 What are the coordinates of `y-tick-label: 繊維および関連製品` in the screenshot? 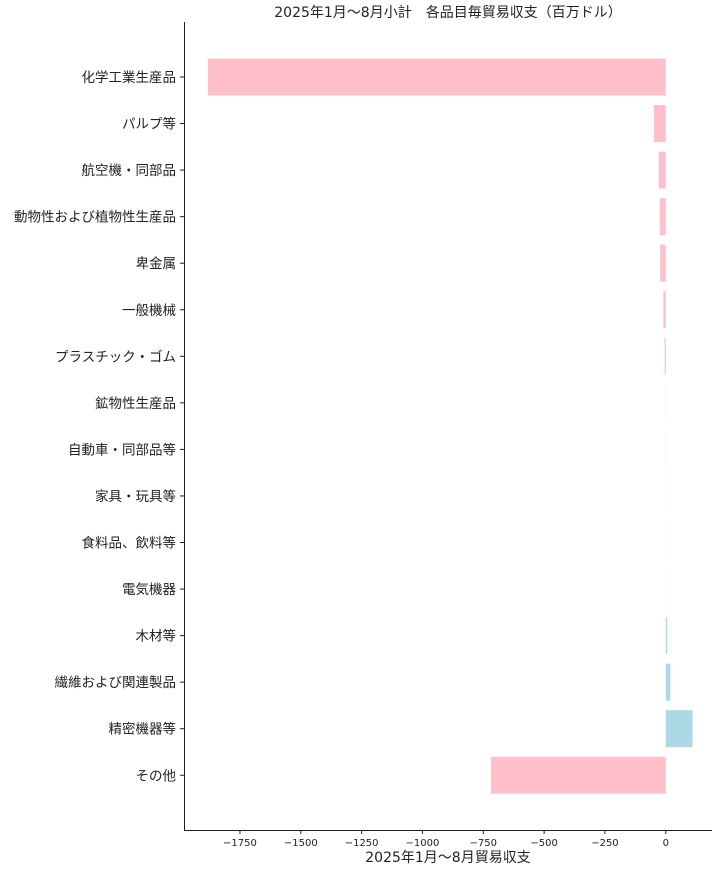 It's located at (116, 683).